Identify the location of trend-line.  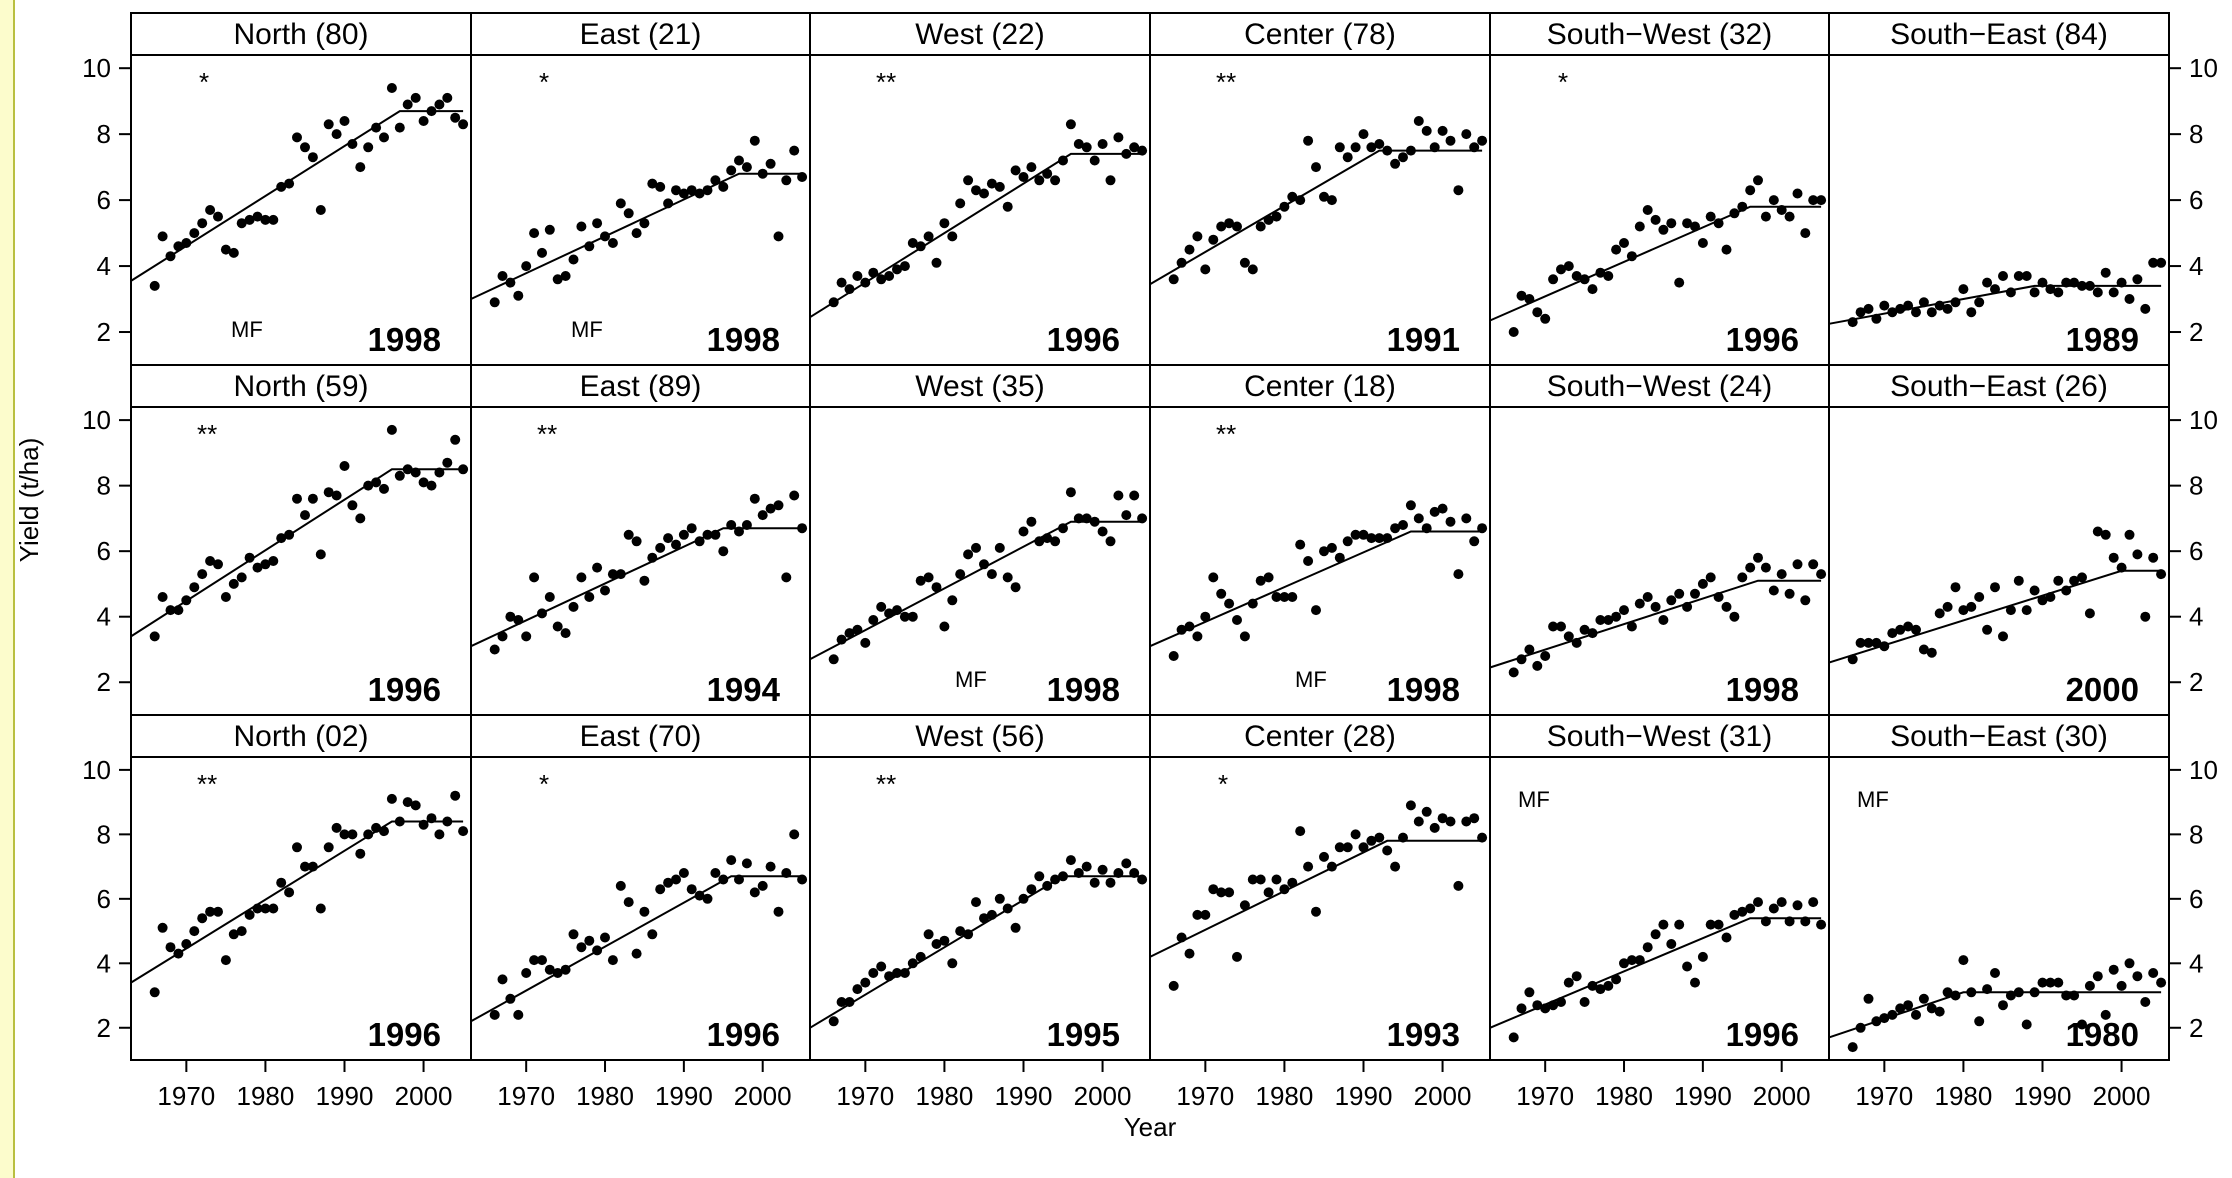
(297, 196).